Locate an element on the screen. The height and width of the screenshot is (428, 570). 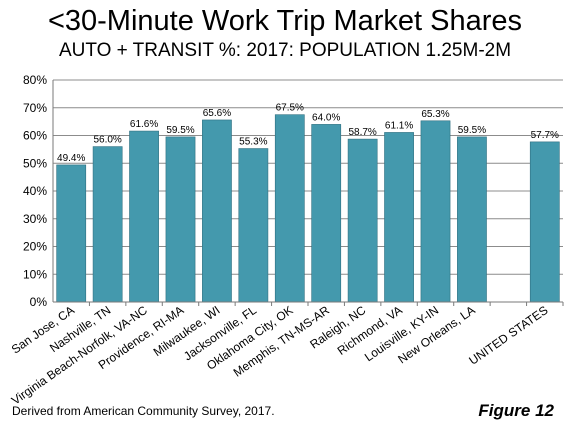
data-label: 65.6% is located at coordinates (217, 113).